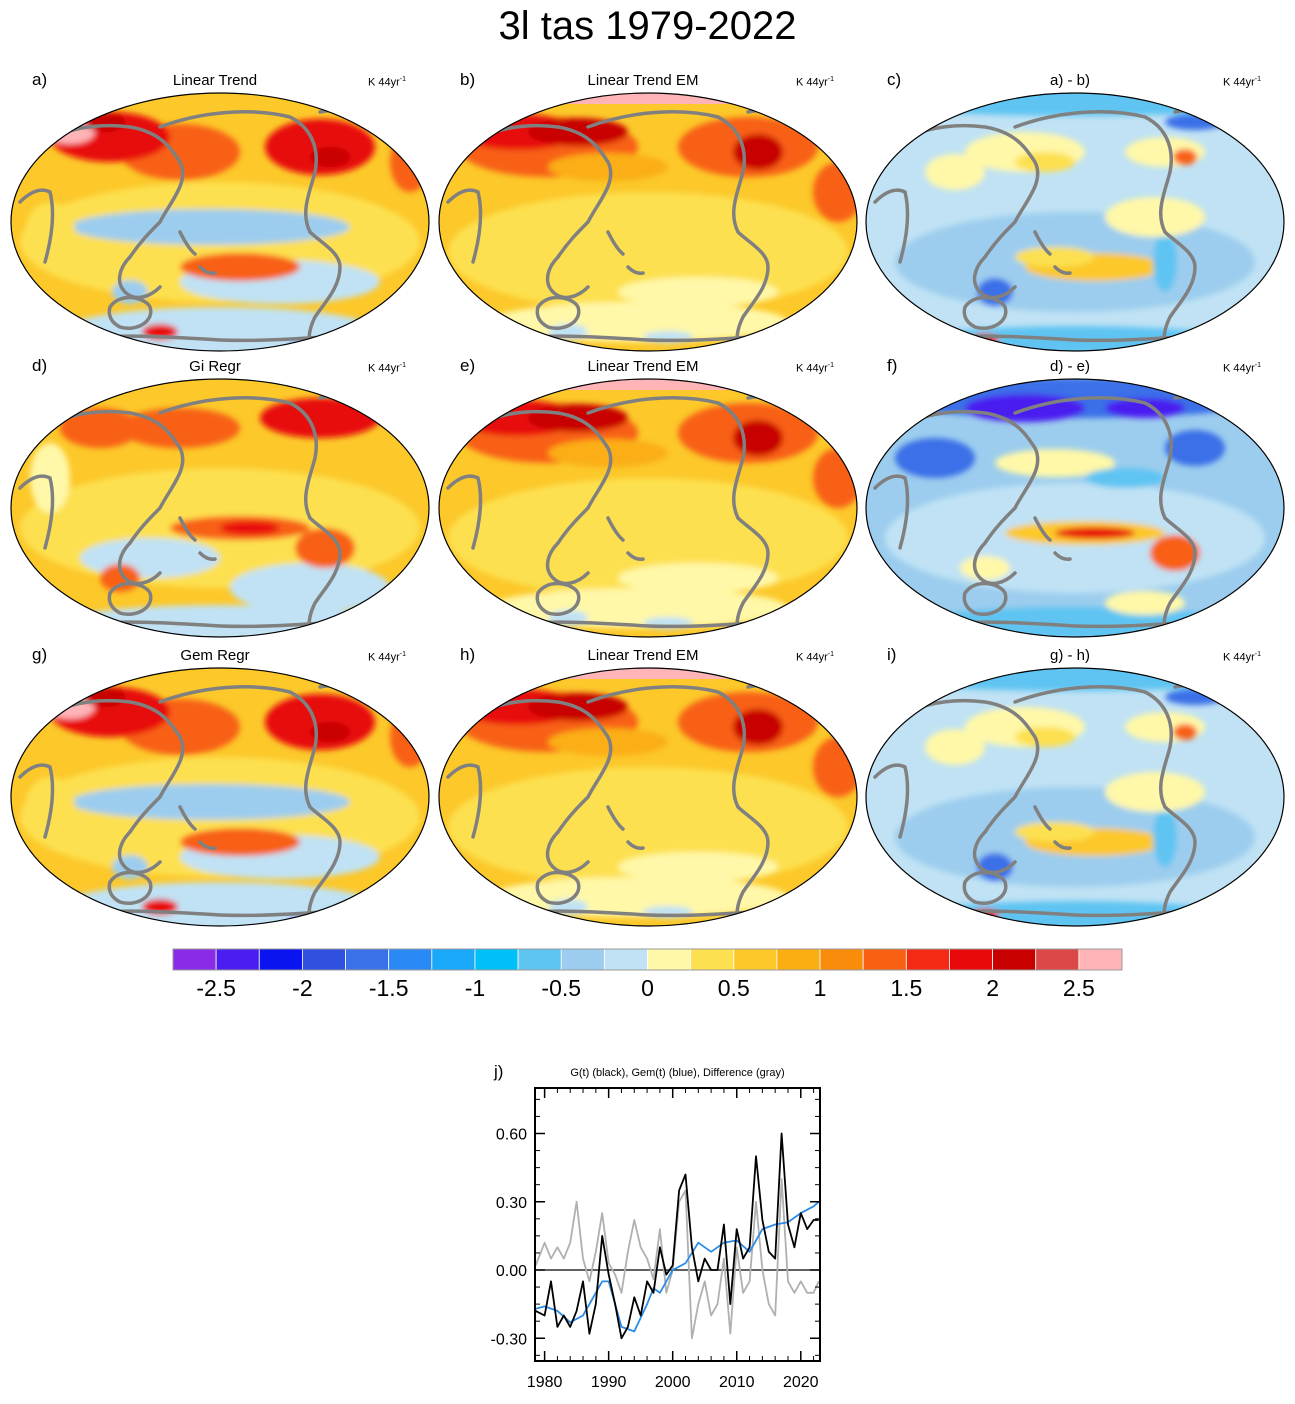 This screenshot has height=1404, width=1295. I want to click on panel-letter: c), so click(894, 79).